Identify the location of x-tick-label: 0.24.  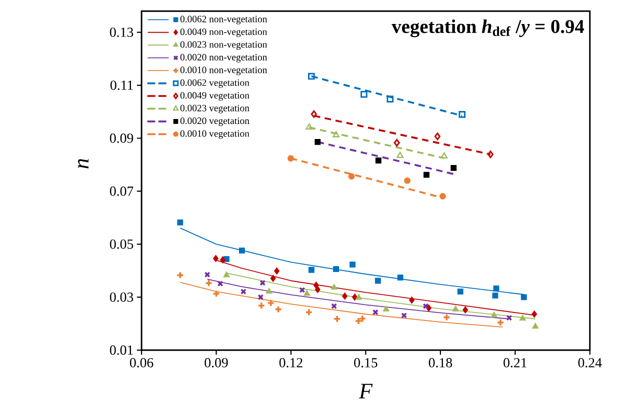
(590, 363).